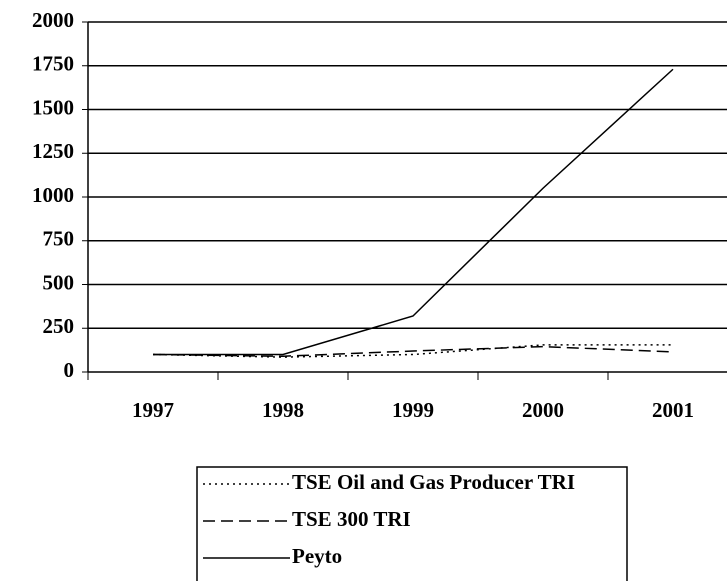 The image size is (727, 581). What do you see at coordinates (351, 519) in the screenshot?
I see `legend-label: TSE 300 TRI` at bounding box center [351, 519].